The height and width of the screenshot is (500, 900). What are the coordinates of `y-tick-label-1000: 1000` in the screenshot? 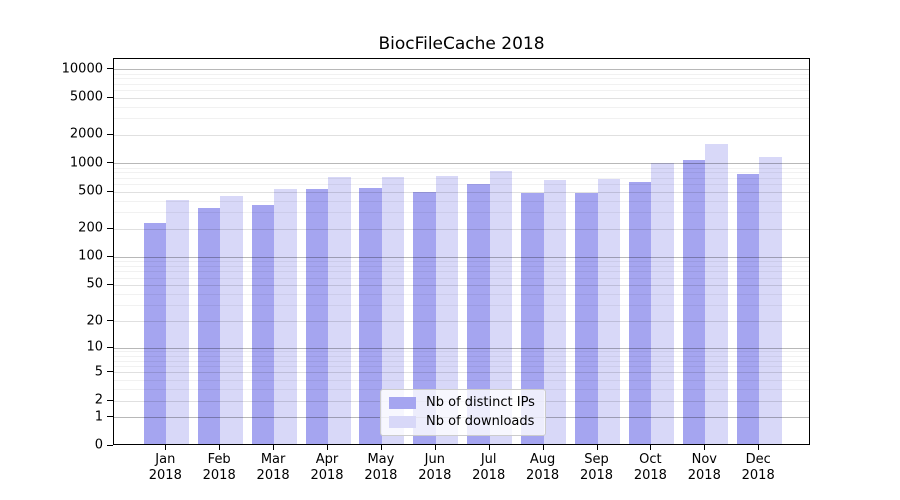 It's located at (86, 163).